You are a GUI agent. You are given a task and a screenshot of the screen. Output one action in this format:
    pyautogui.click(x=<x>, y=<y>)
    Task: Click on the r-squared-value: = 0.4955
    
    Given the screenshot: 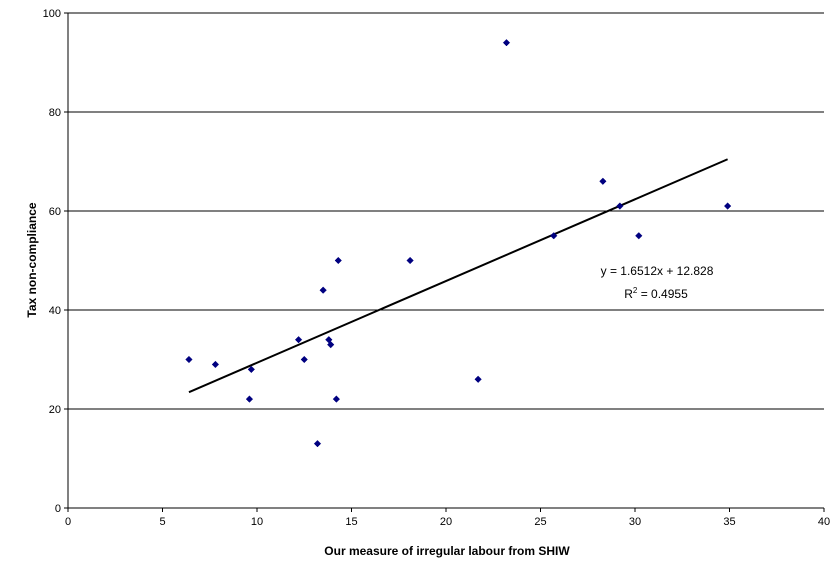 What is the action you would take?
    pyautogui.click(x=662, y=294)
    